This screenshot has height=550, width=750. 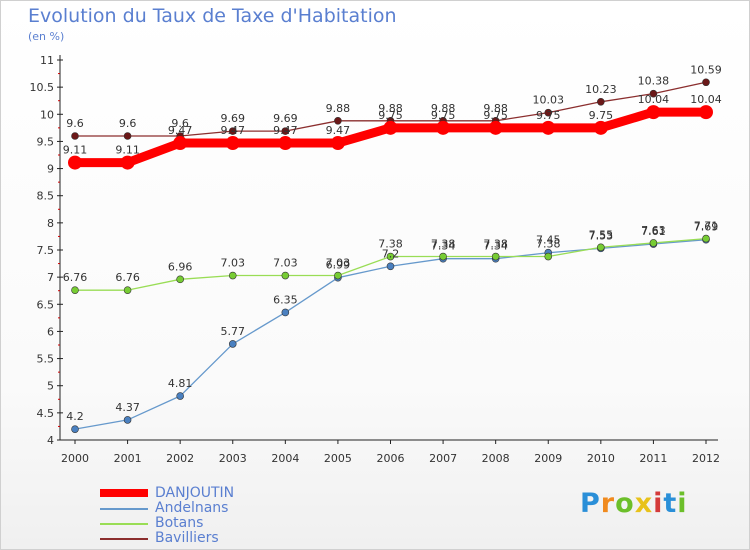 What do you see at coordinates (706, 458) in the screenshot?
I see `x-tick-label: 2012` at bounding box center [706, 458].